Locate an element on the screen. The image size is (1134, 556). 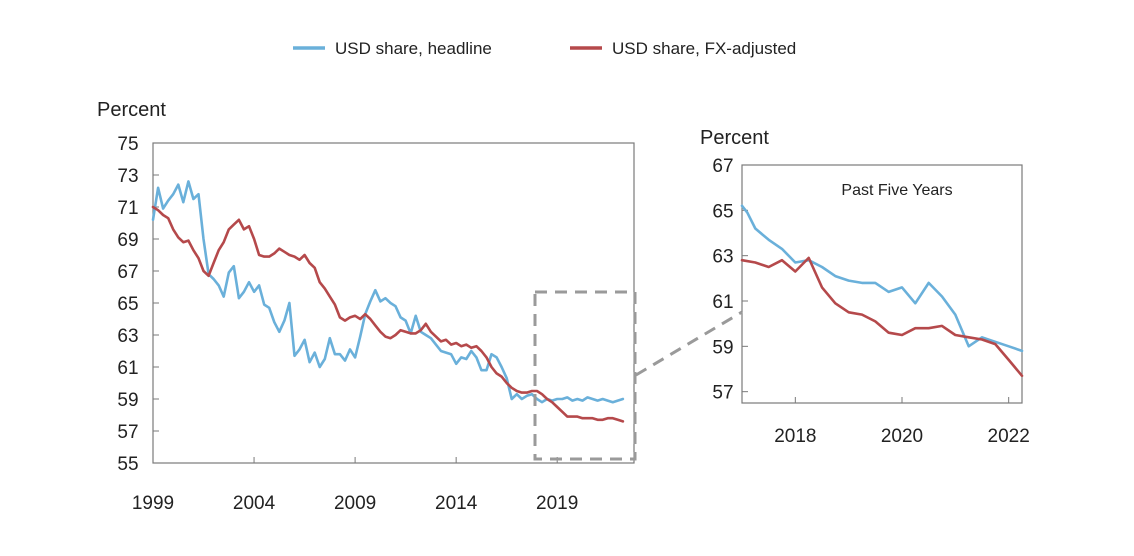
inset-y-tick-label: 61 is located at coordinates (722, 302).